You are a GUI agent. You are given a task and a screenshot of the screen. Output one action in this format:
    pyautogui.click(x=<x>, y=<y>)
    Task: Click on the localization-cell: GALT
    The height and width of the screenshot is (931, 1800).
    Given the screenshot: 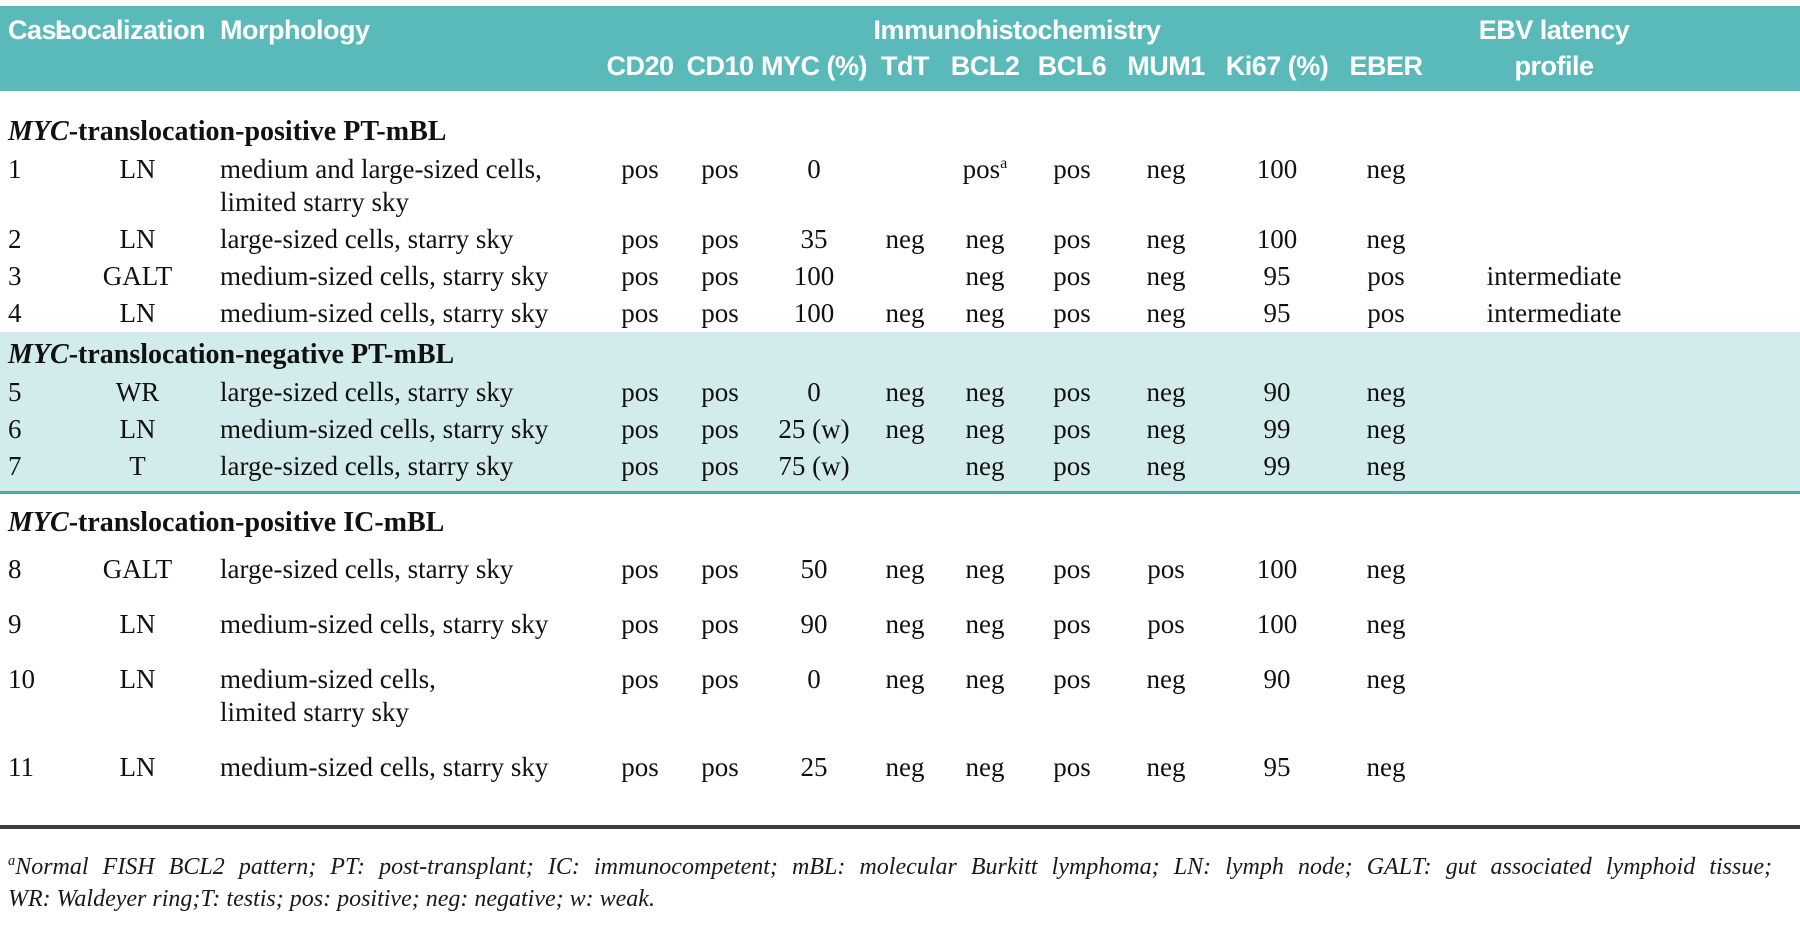 What is the action you would take?
    pyautogui.click(x=137, y=276)
    